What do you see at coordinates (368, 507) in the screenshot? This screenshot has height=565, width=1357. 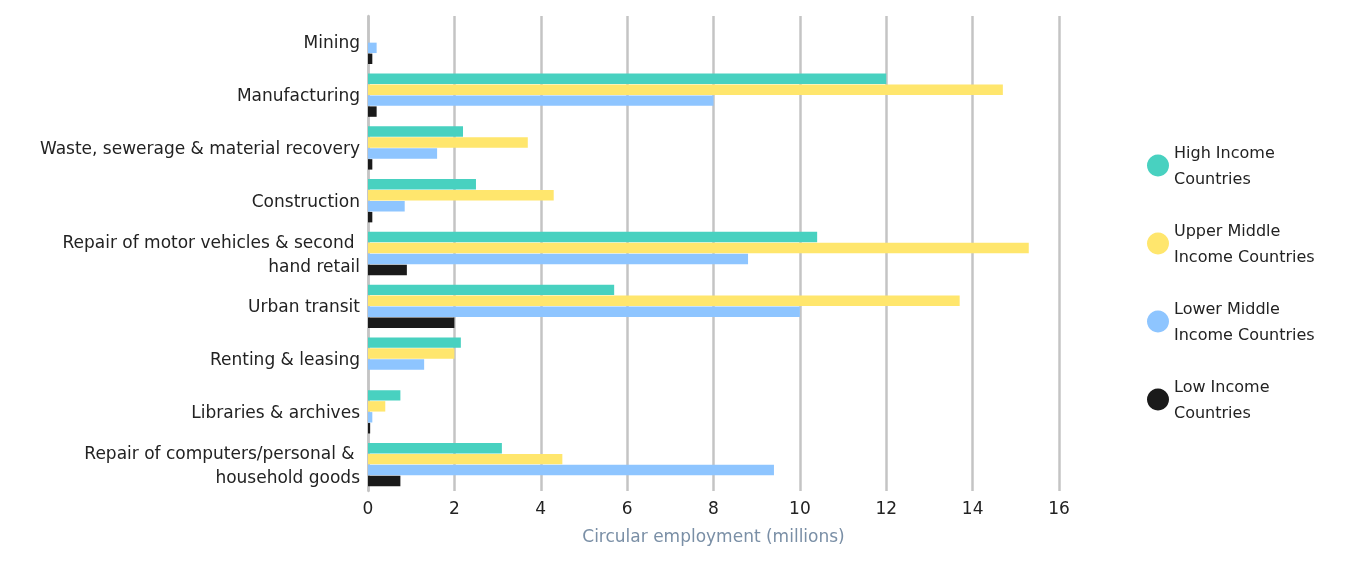 I see `x-tick-label: 0` at bounding box center [368, 507].